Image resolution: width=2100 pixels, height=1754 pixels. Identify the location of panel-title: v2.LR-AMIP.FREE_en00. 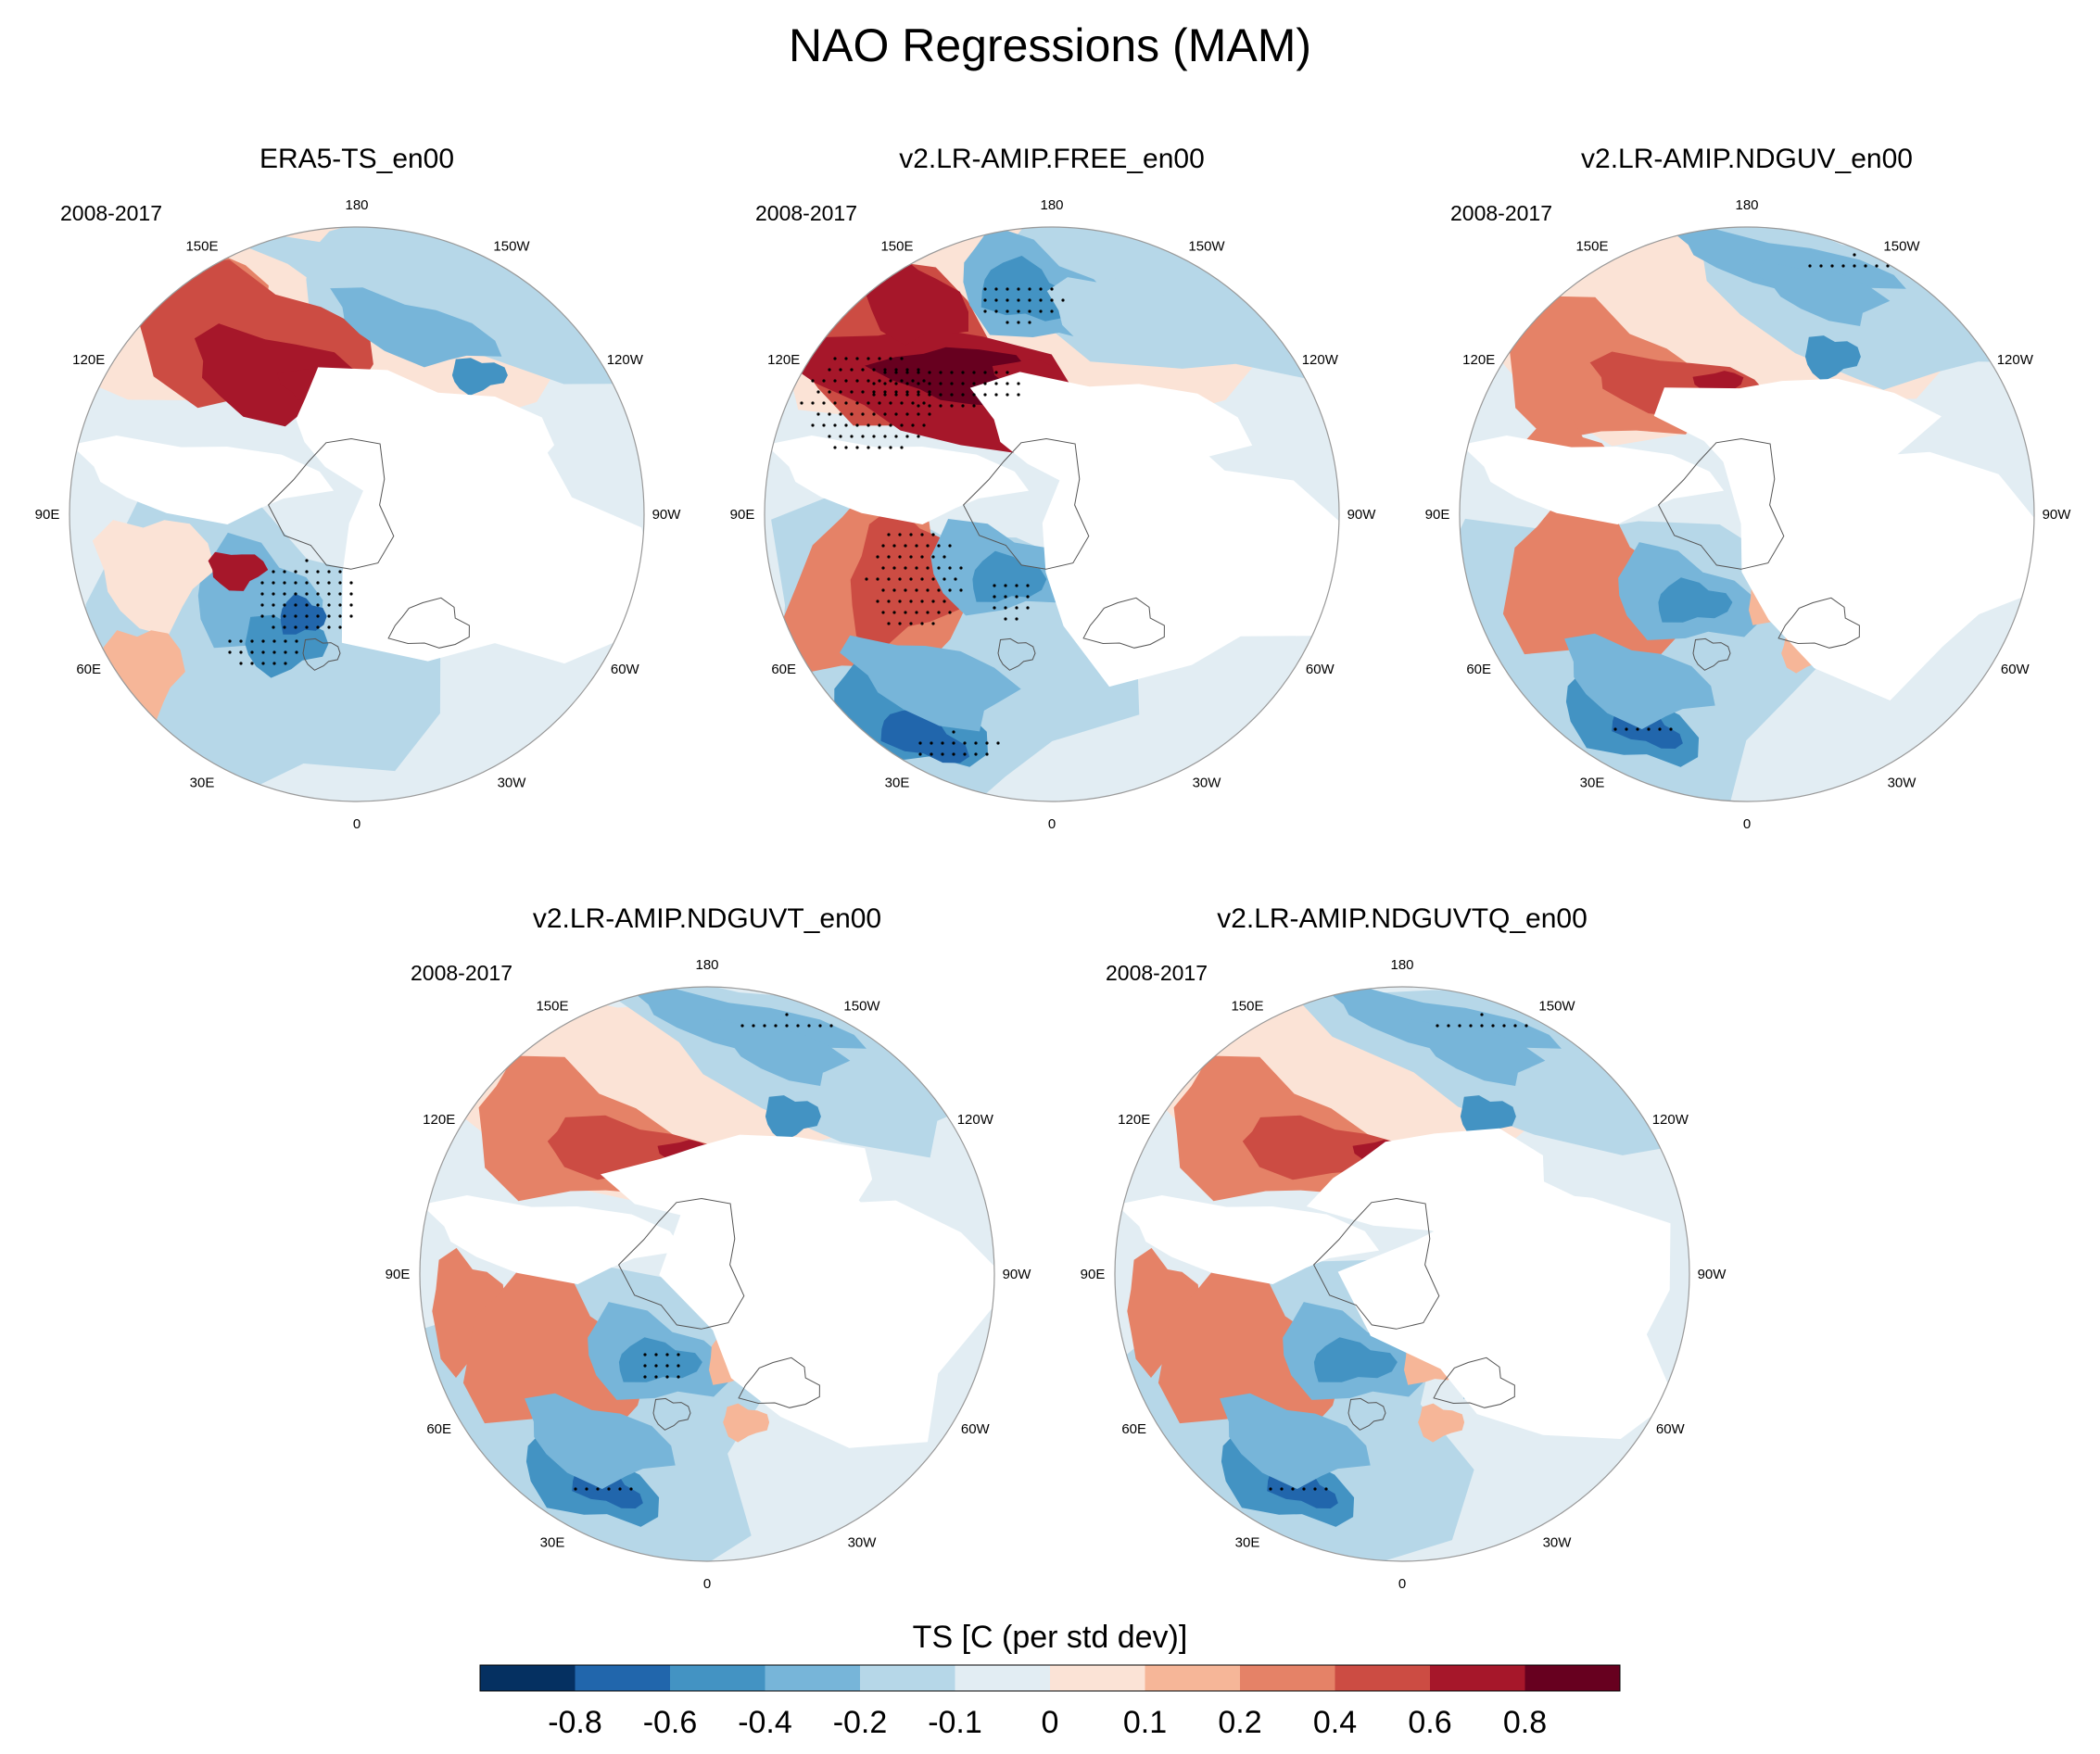
(1052, 159).